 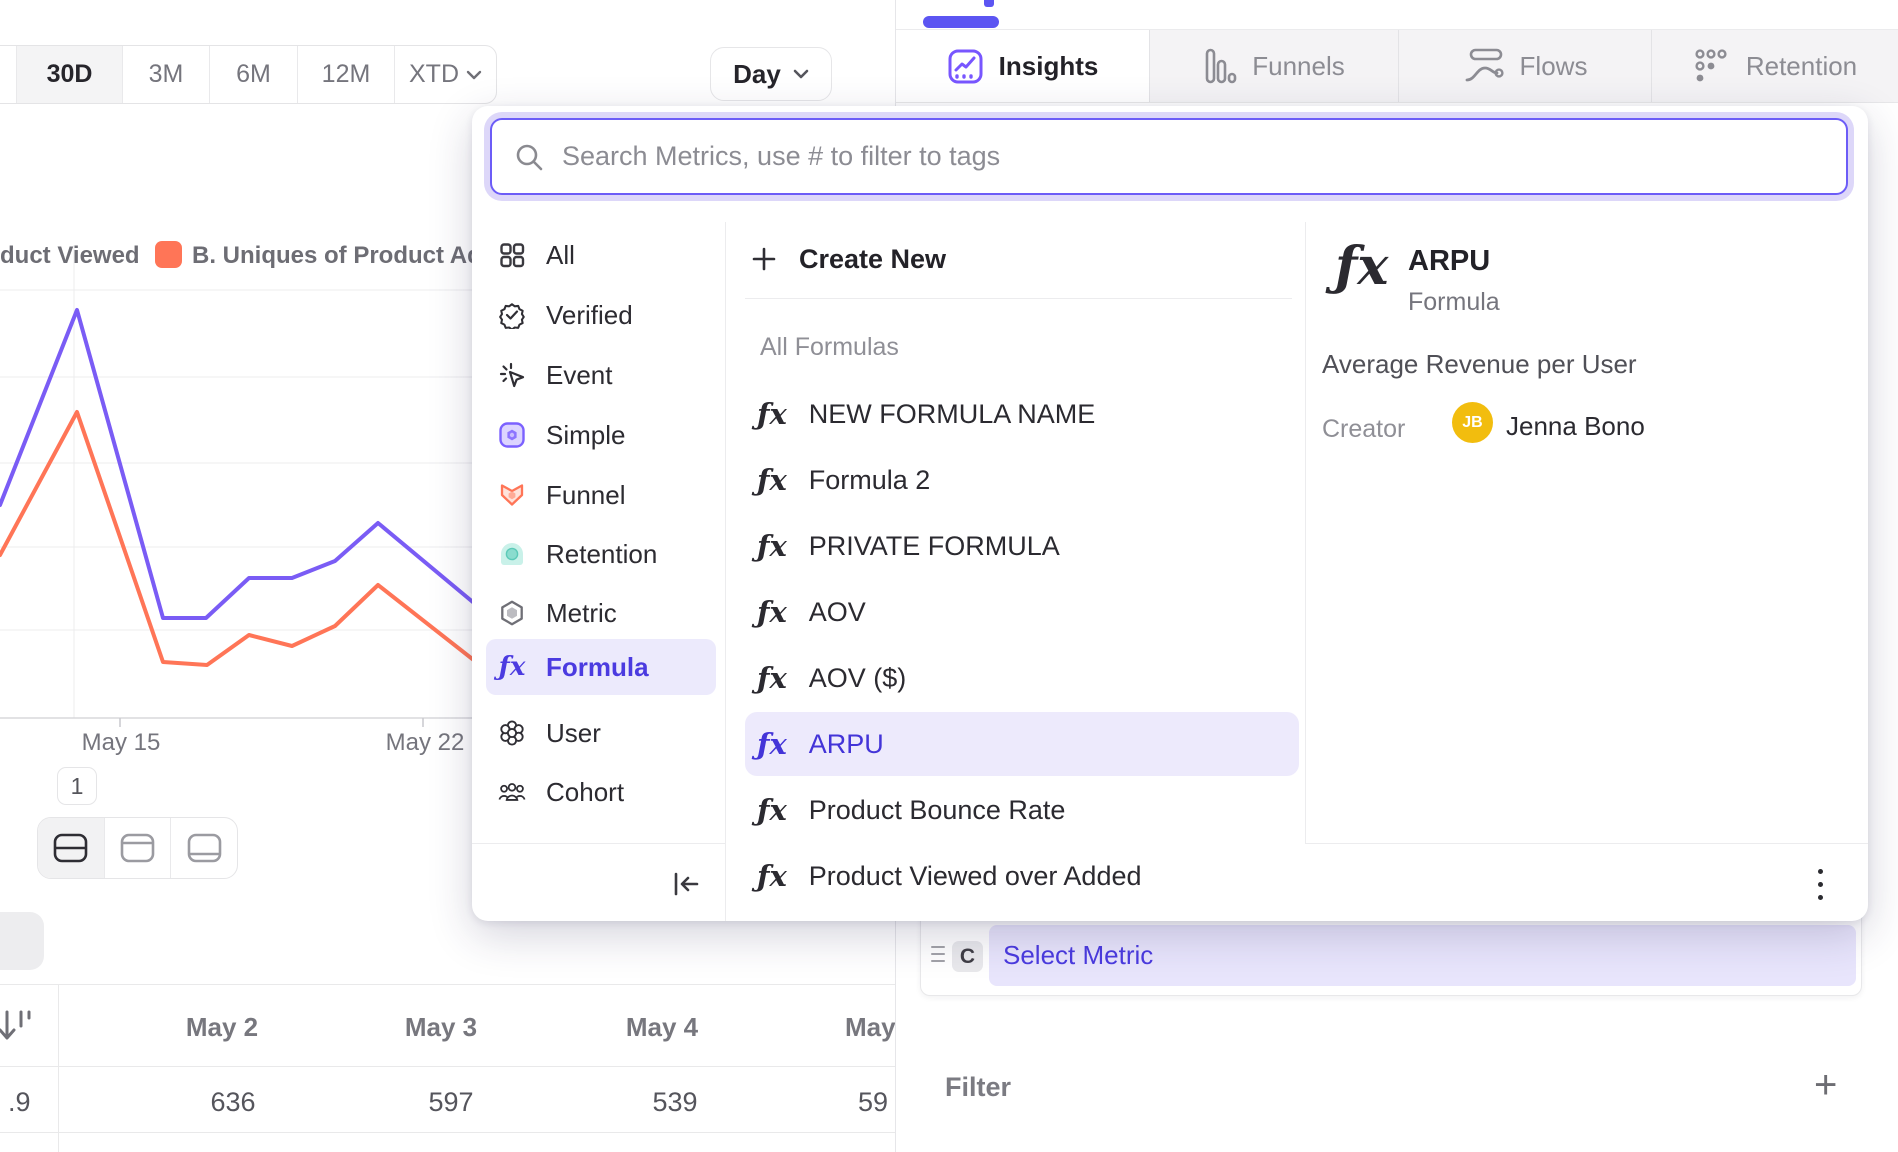 What do you see at coordinates (965, 66) in the screenshot?
I see `insights-chart-icon` at bounding box center [965, 66].